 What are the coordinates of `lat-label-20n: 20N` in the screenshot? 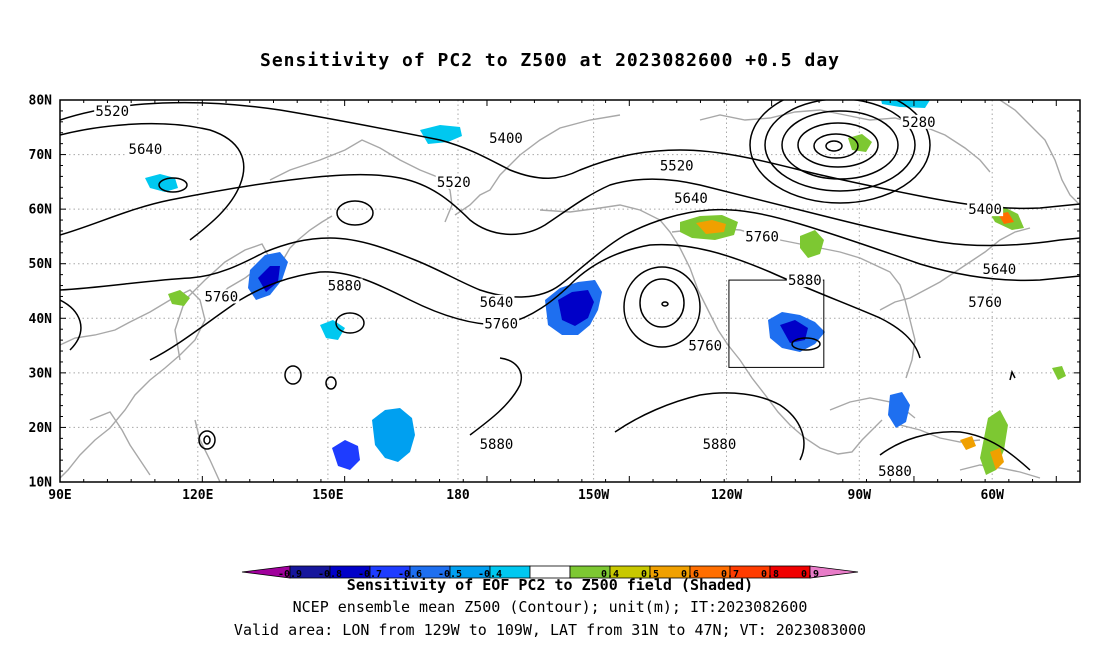 It's located at (41, 428).